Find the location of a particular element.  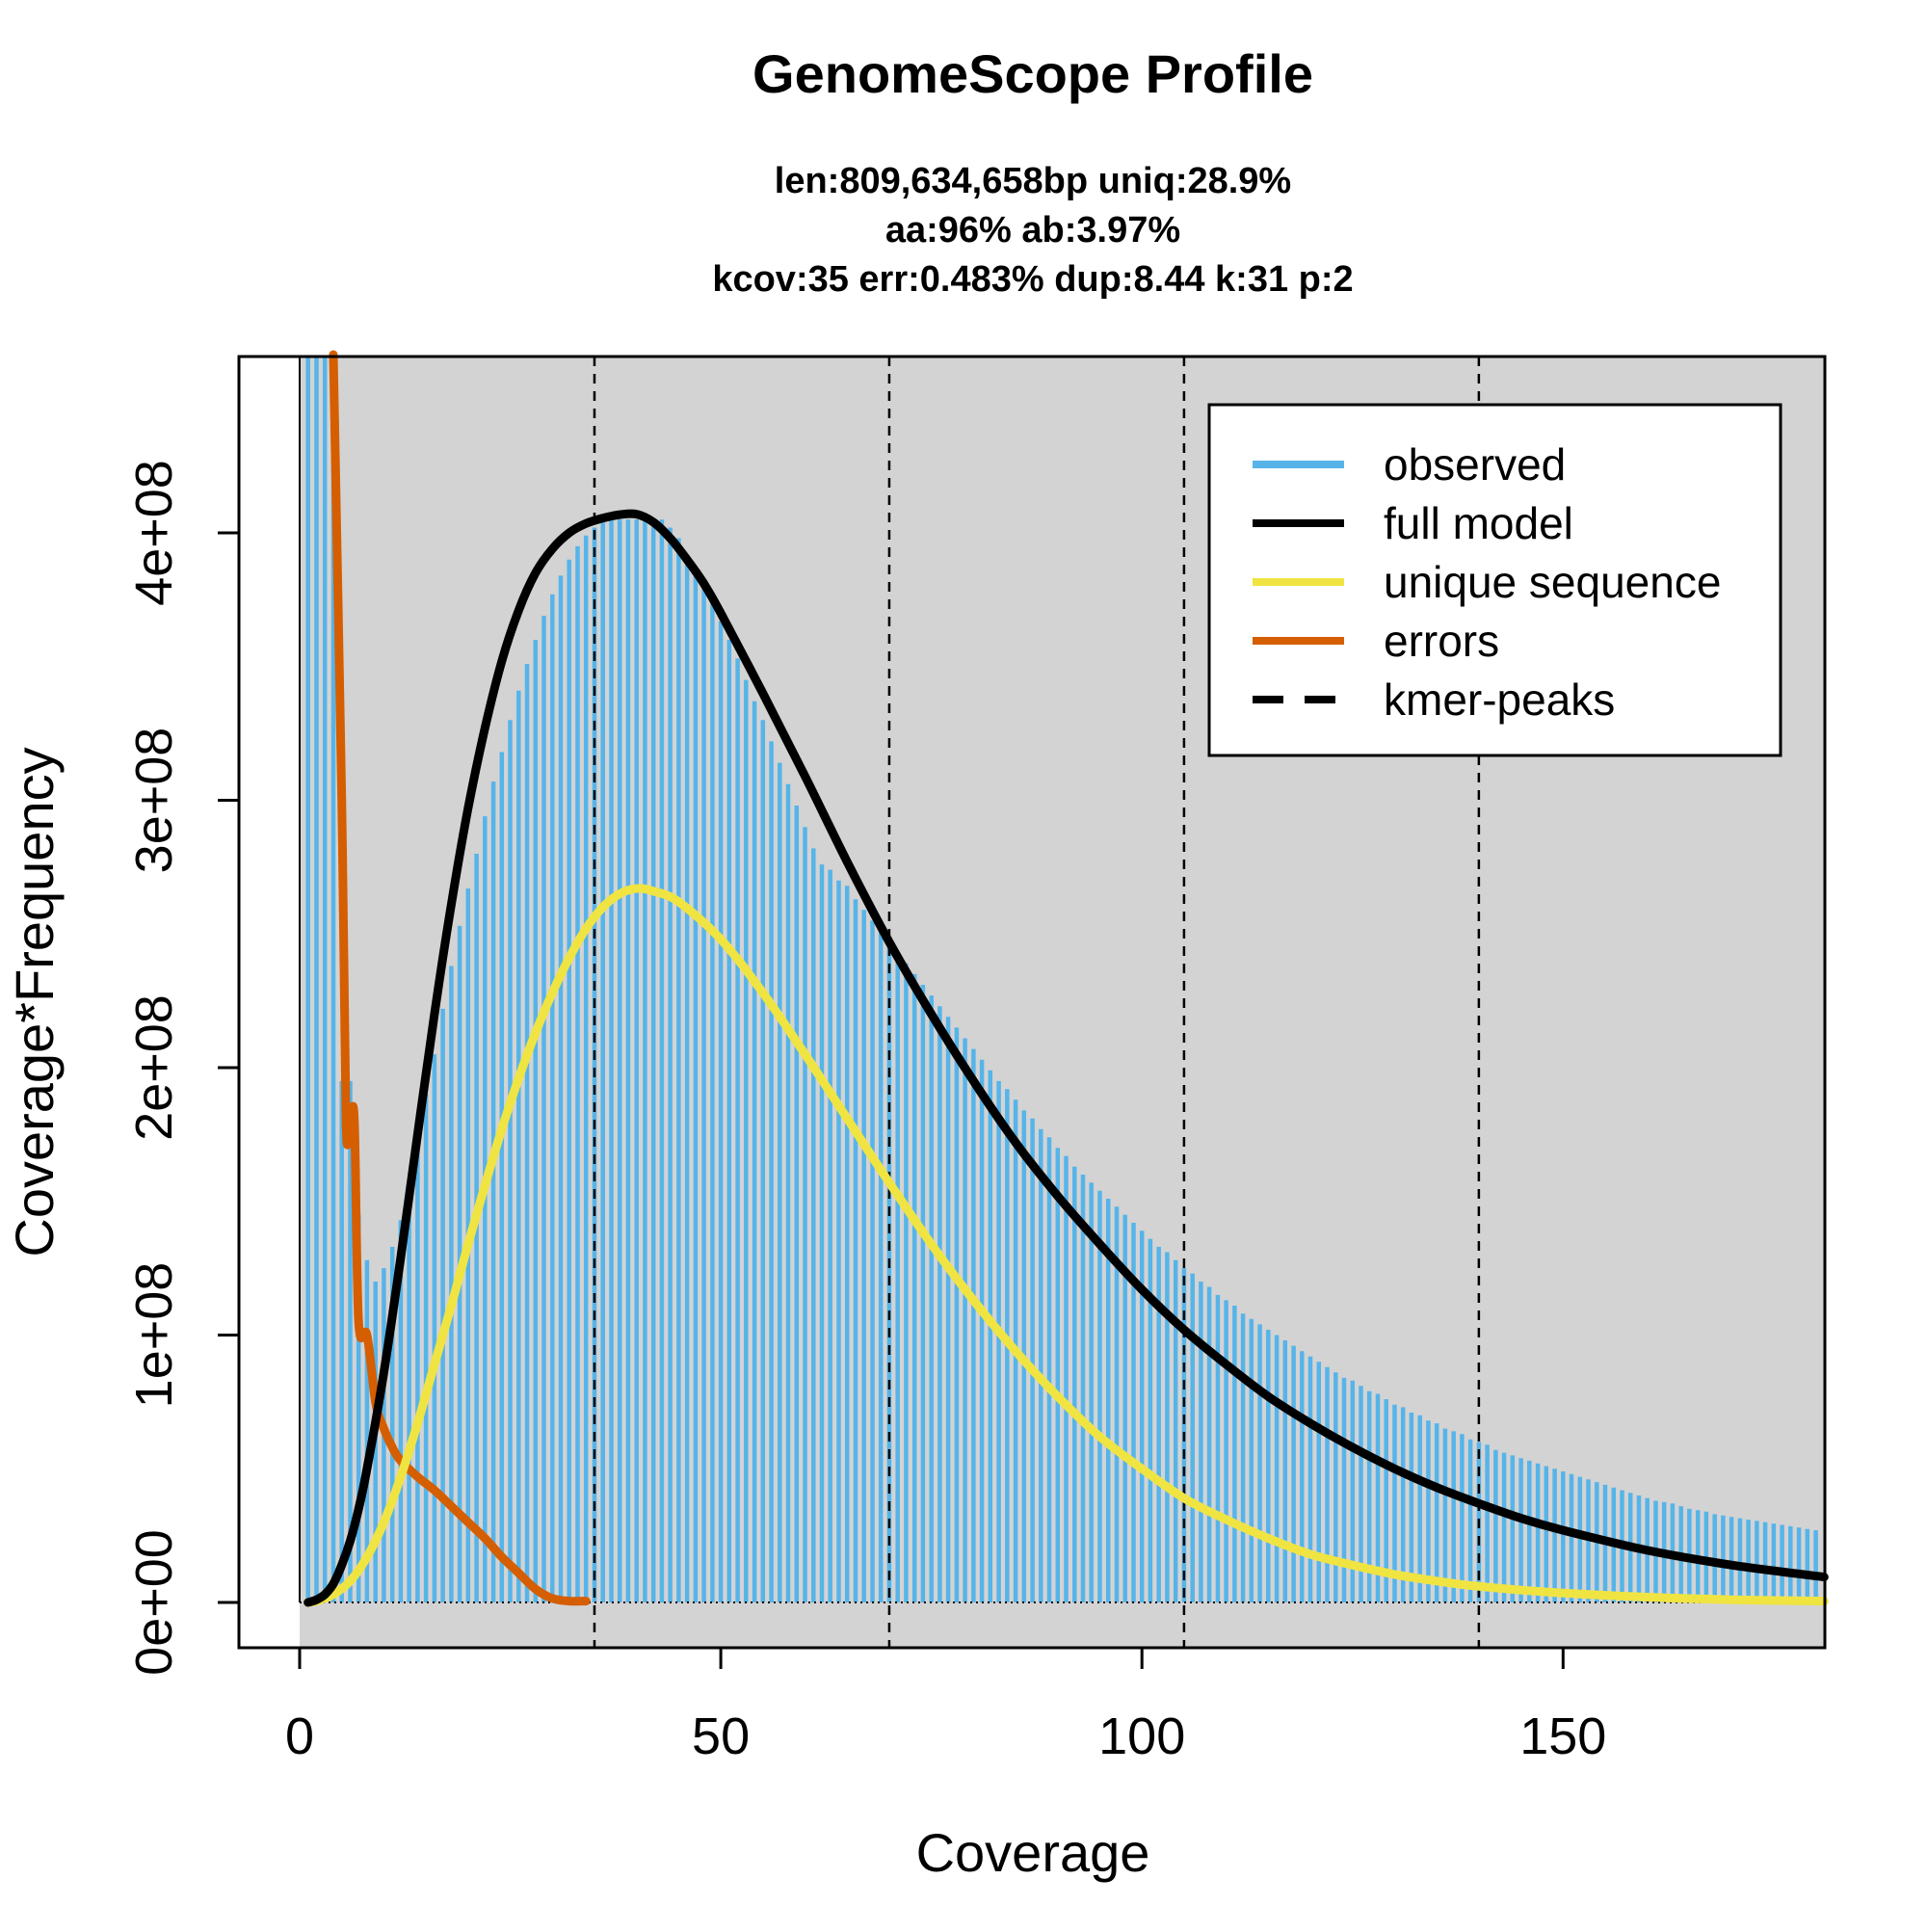

x-tick-label: 100 is located at coordinates (1141, 1736).